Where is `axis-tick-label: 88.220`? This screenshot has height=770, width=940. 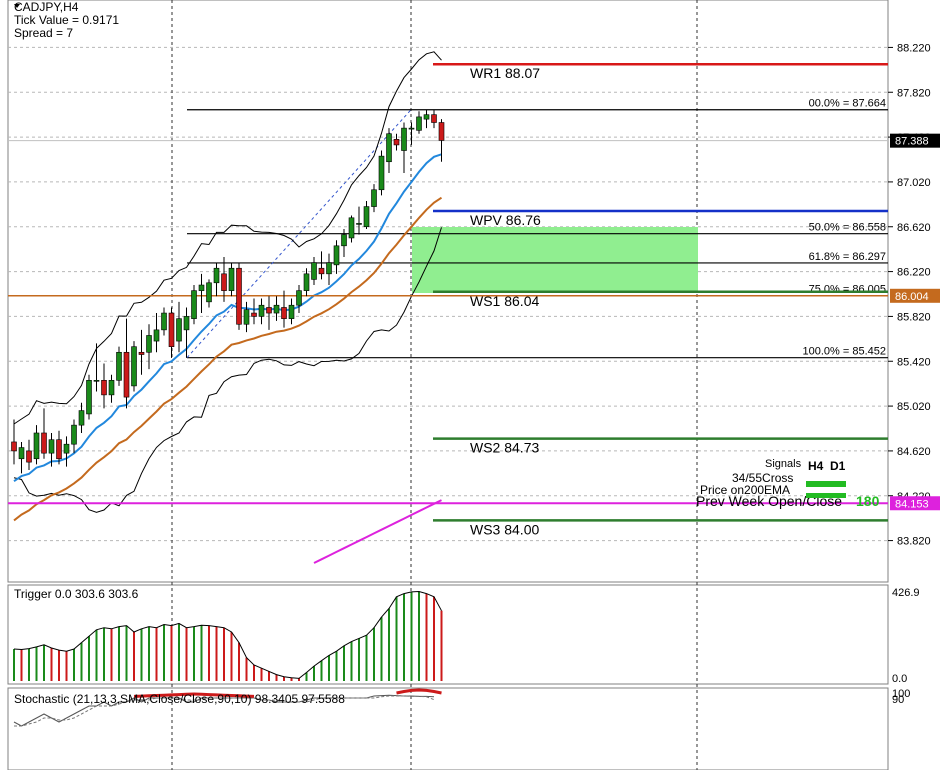
axis-tick-label: 88.220 is located at coordinates (914, 48).